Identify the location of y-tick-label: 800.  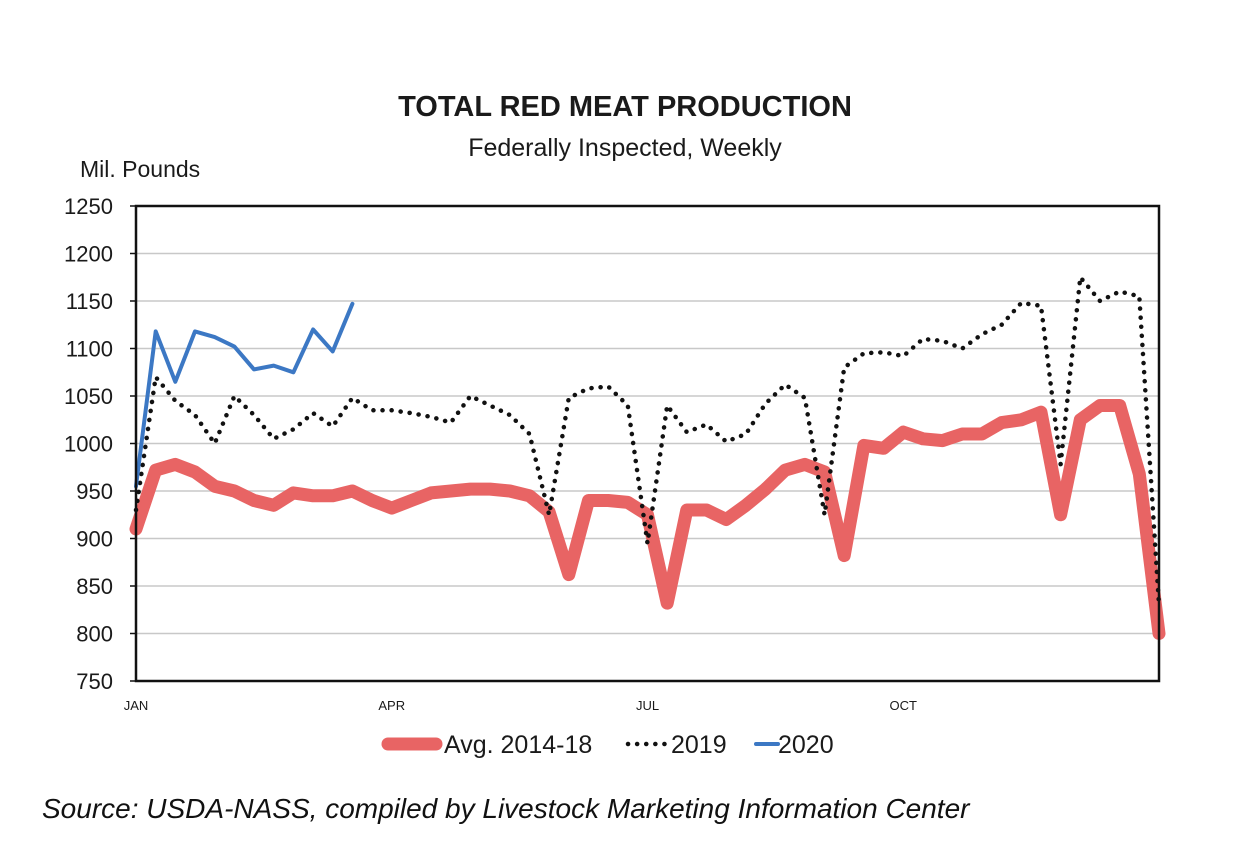
(94, 634).